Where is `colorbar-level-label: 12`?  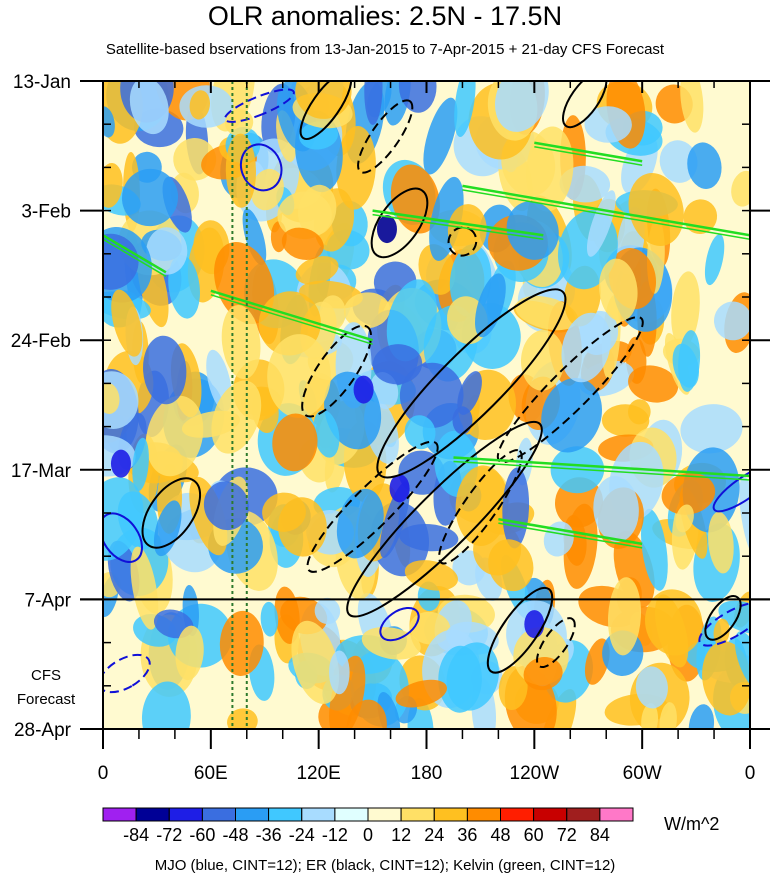 colorbar-level-label: 12 is located at coordinates (401, 835).